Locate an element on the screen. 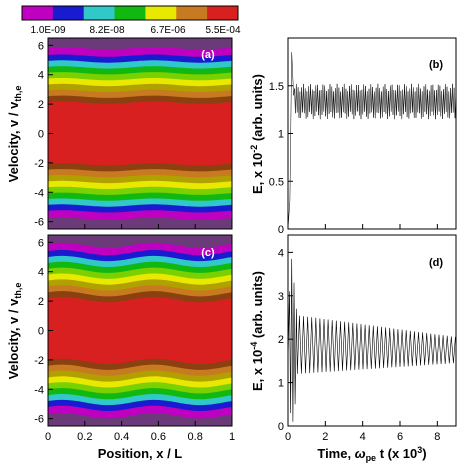 This screenshot has height=469, width=460. x-tick-label: 0.4 is located at coordinates (121, 437).